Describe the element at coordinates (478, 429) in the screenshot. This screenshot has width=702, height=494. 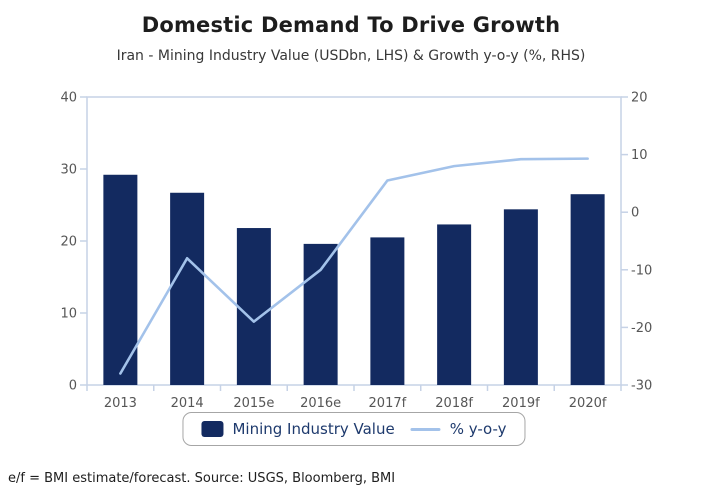
I see `line-series-label: % y-o-y` at that location.